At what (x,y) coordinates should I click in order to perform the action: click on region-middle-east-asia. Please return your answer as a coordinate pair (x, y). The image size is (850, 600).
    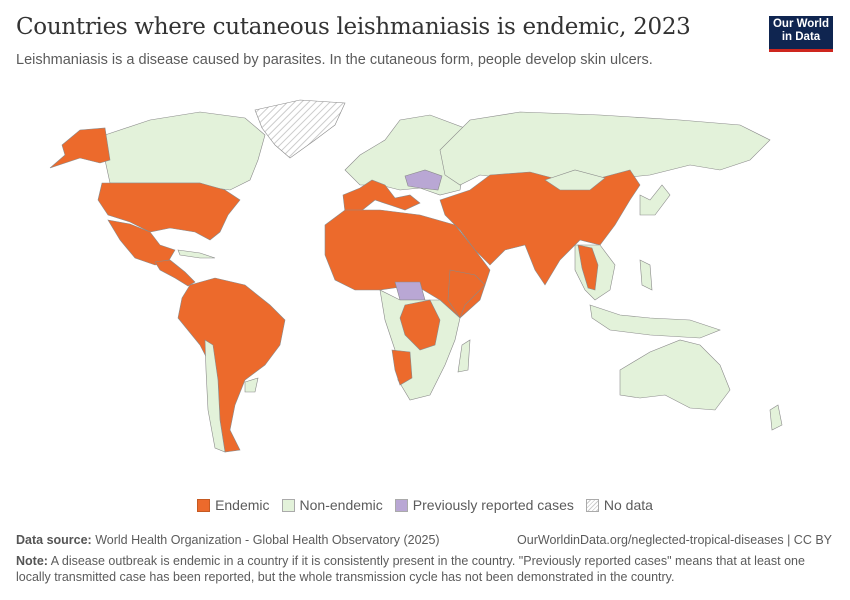
    Looking at the image, I should click on (540, 227).